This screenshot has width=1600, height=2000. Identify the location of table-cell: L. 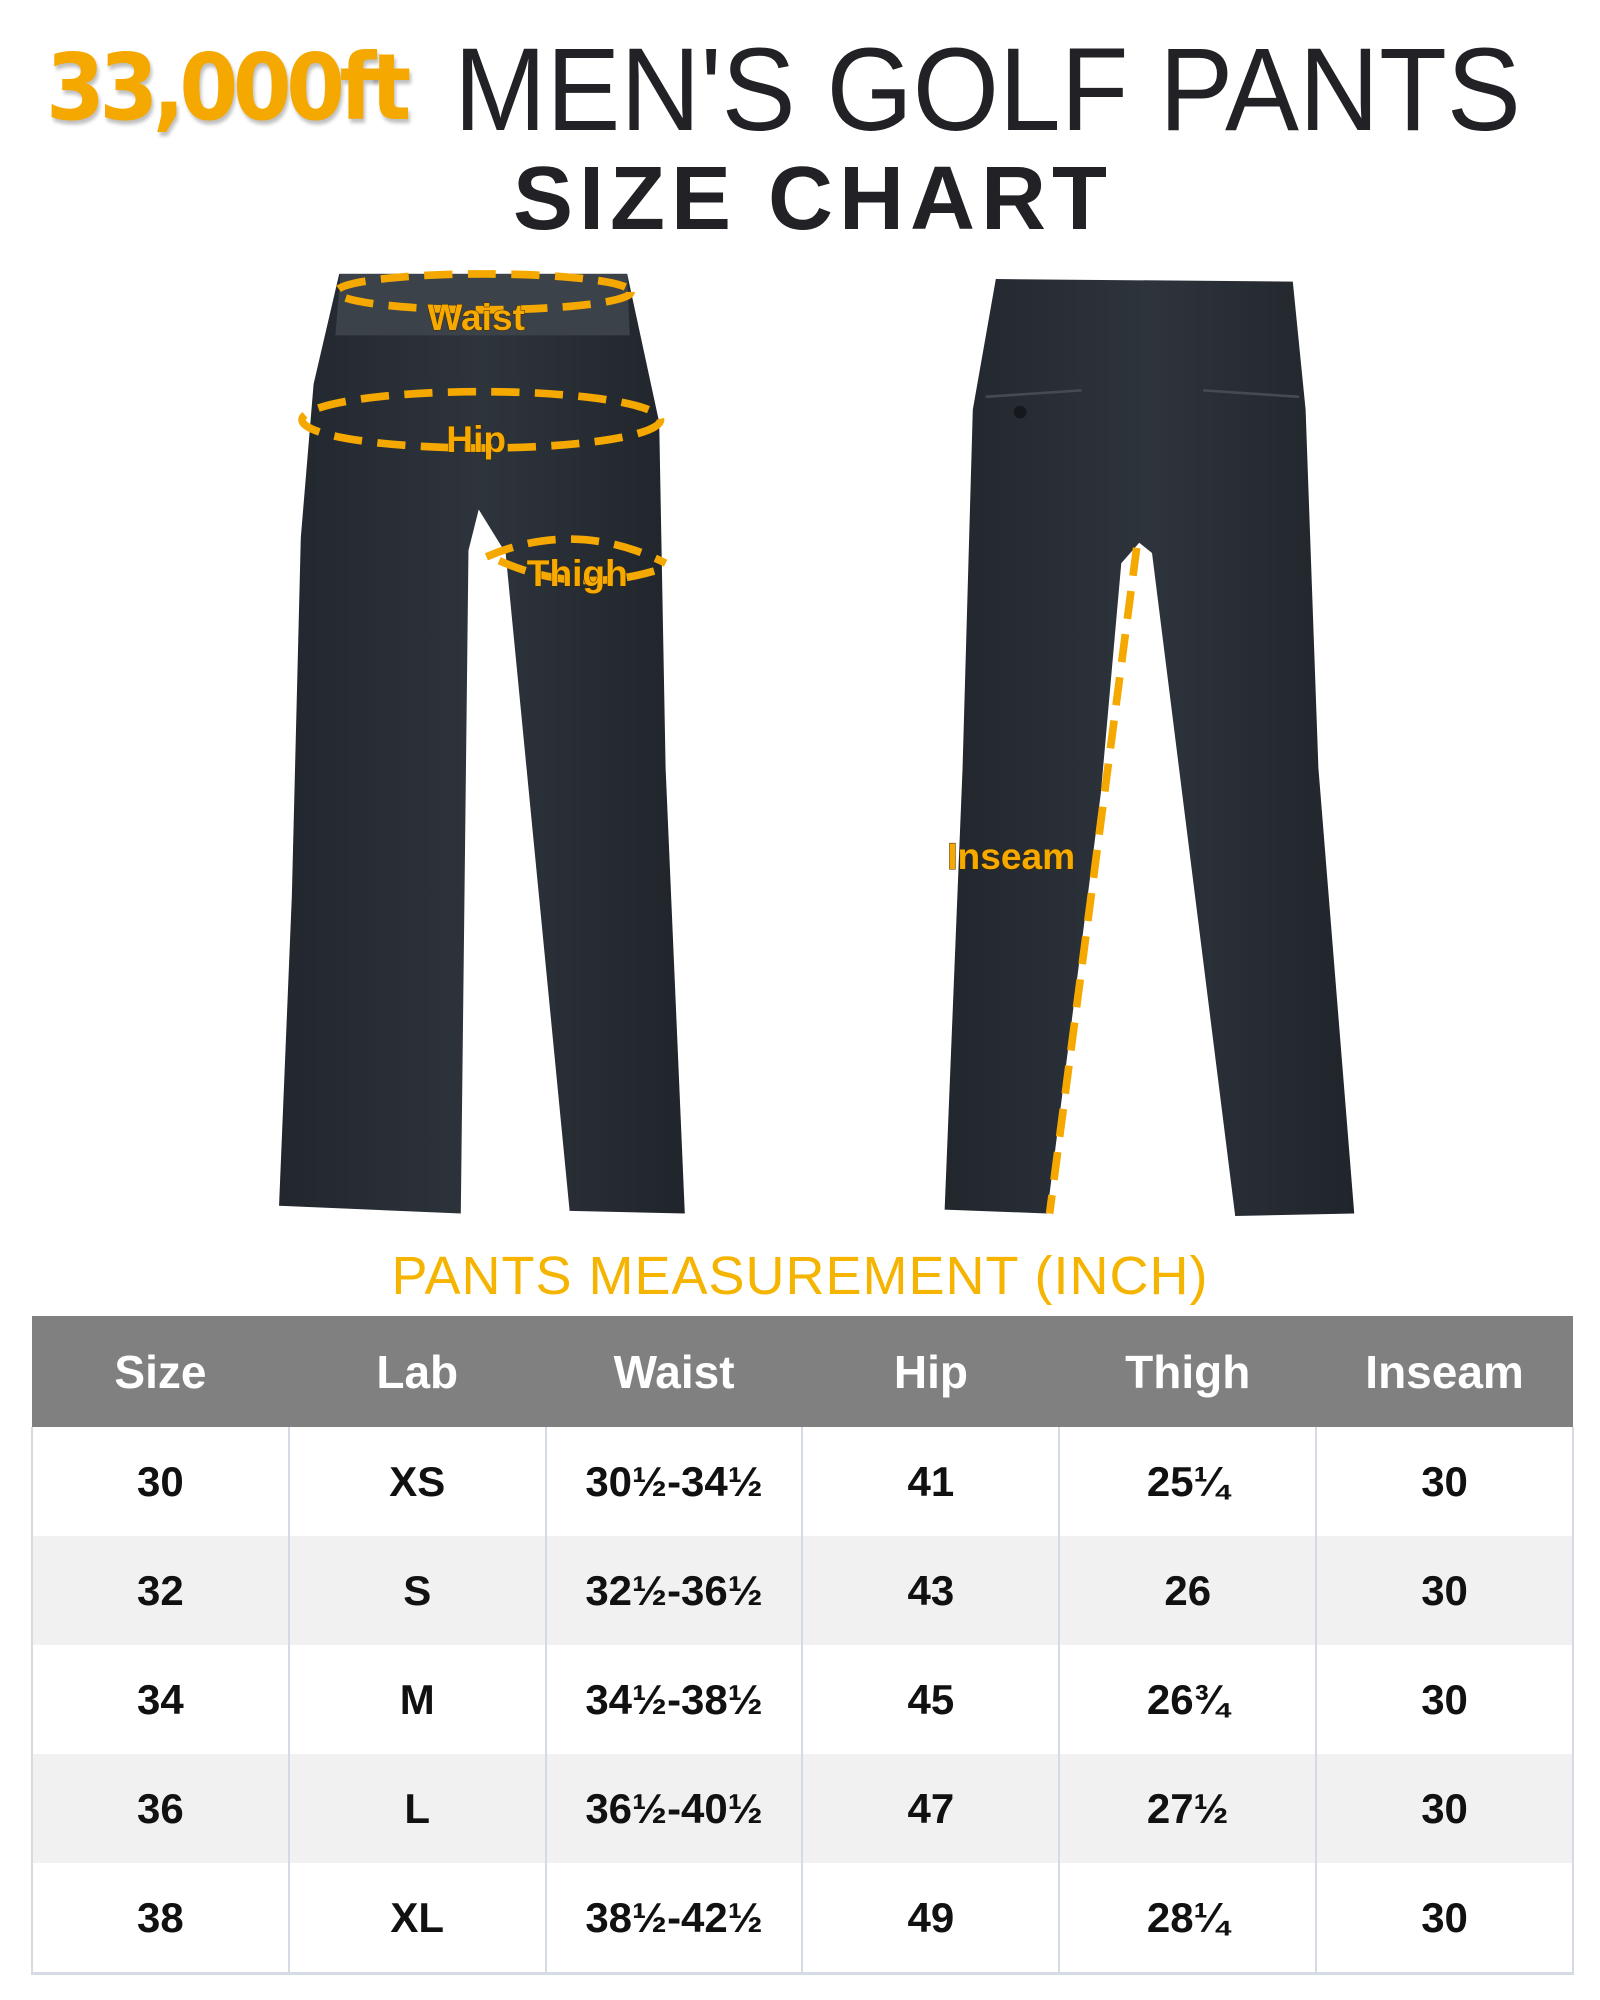
(417, 1808).